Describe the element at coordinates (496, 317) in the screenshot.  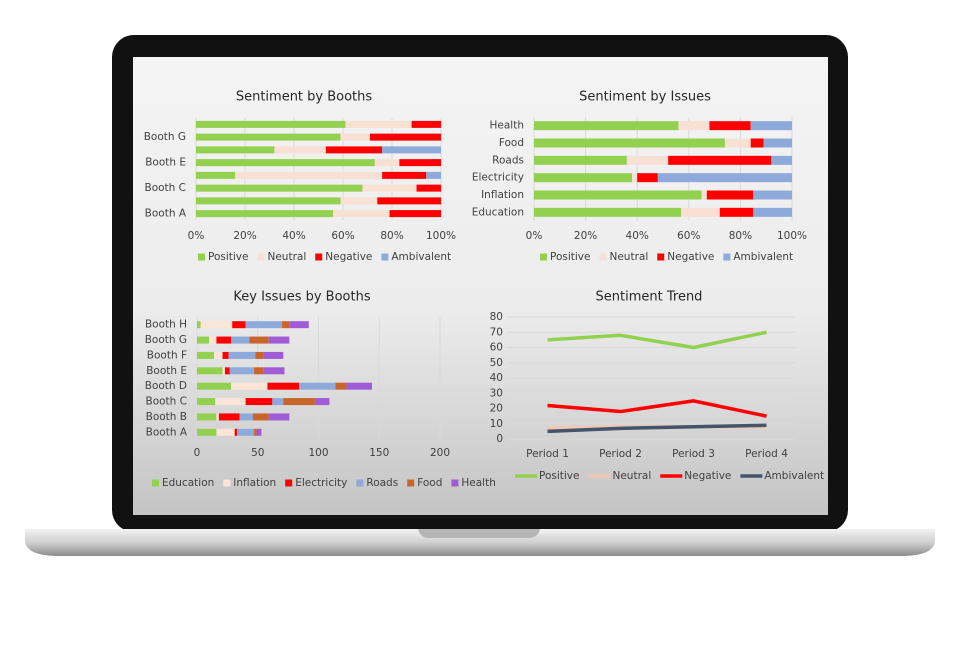
I see `y-tick-label: 80` at that location.